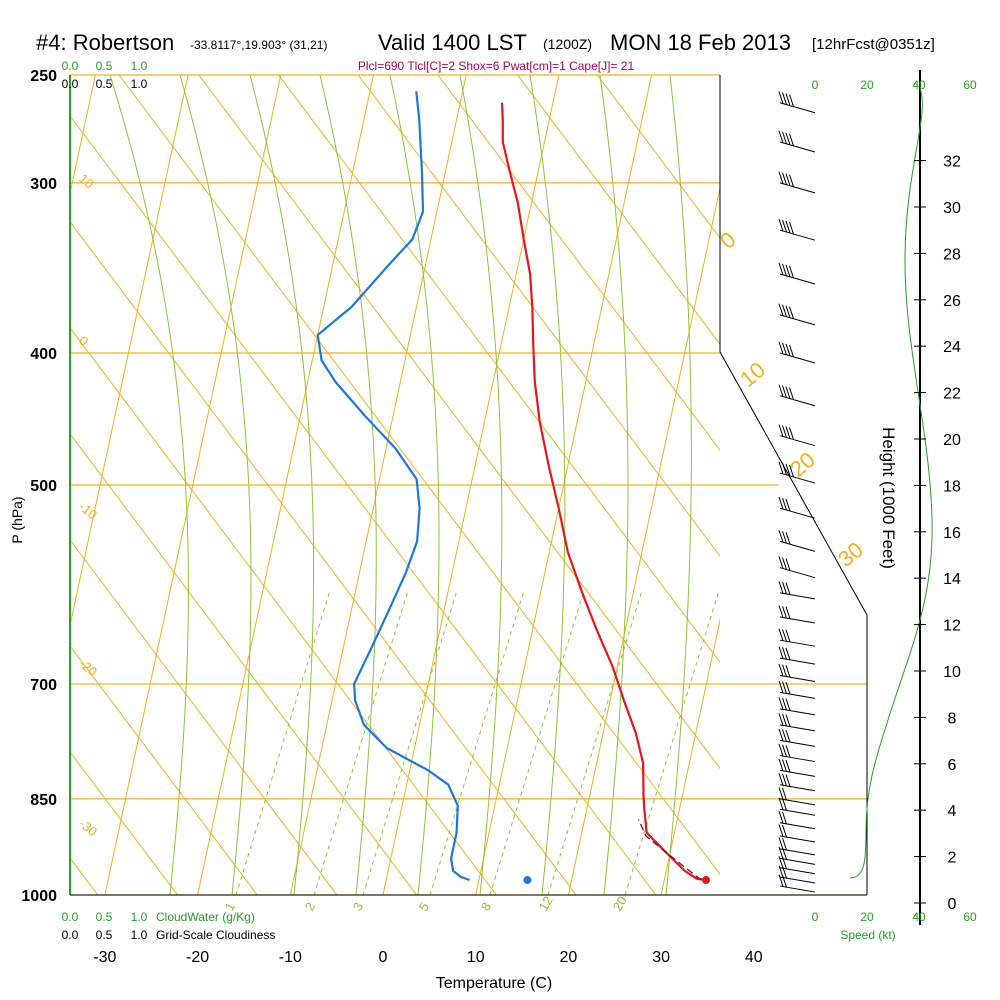 The image size is (1000, 1000). I want to click on pressure-tick: 1000, so click(39, 896).